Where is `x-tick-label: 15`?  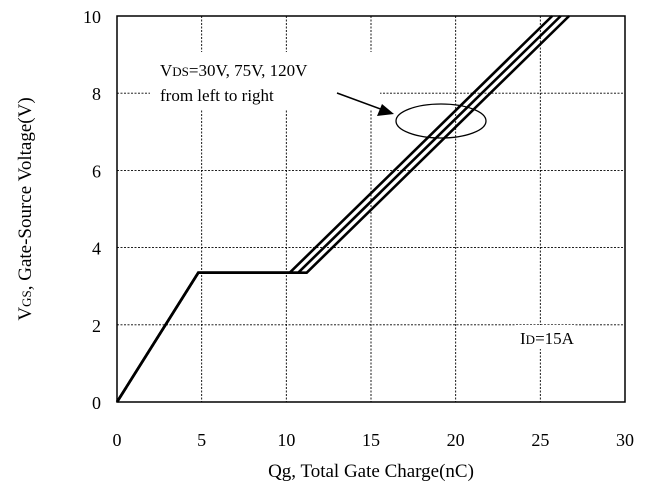 x-tick-label: 15 is located at coordinates (371, 440).